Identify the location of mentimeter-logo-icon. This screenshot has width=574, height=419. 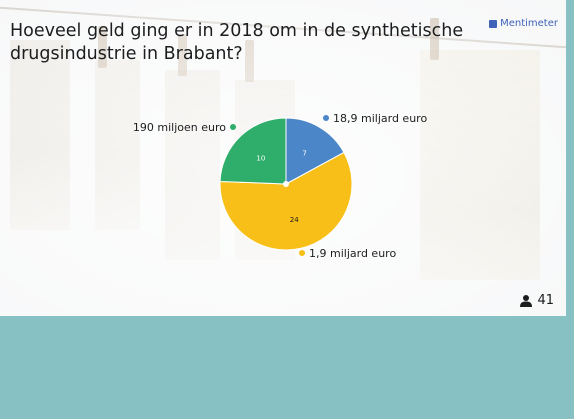
(493, 23).